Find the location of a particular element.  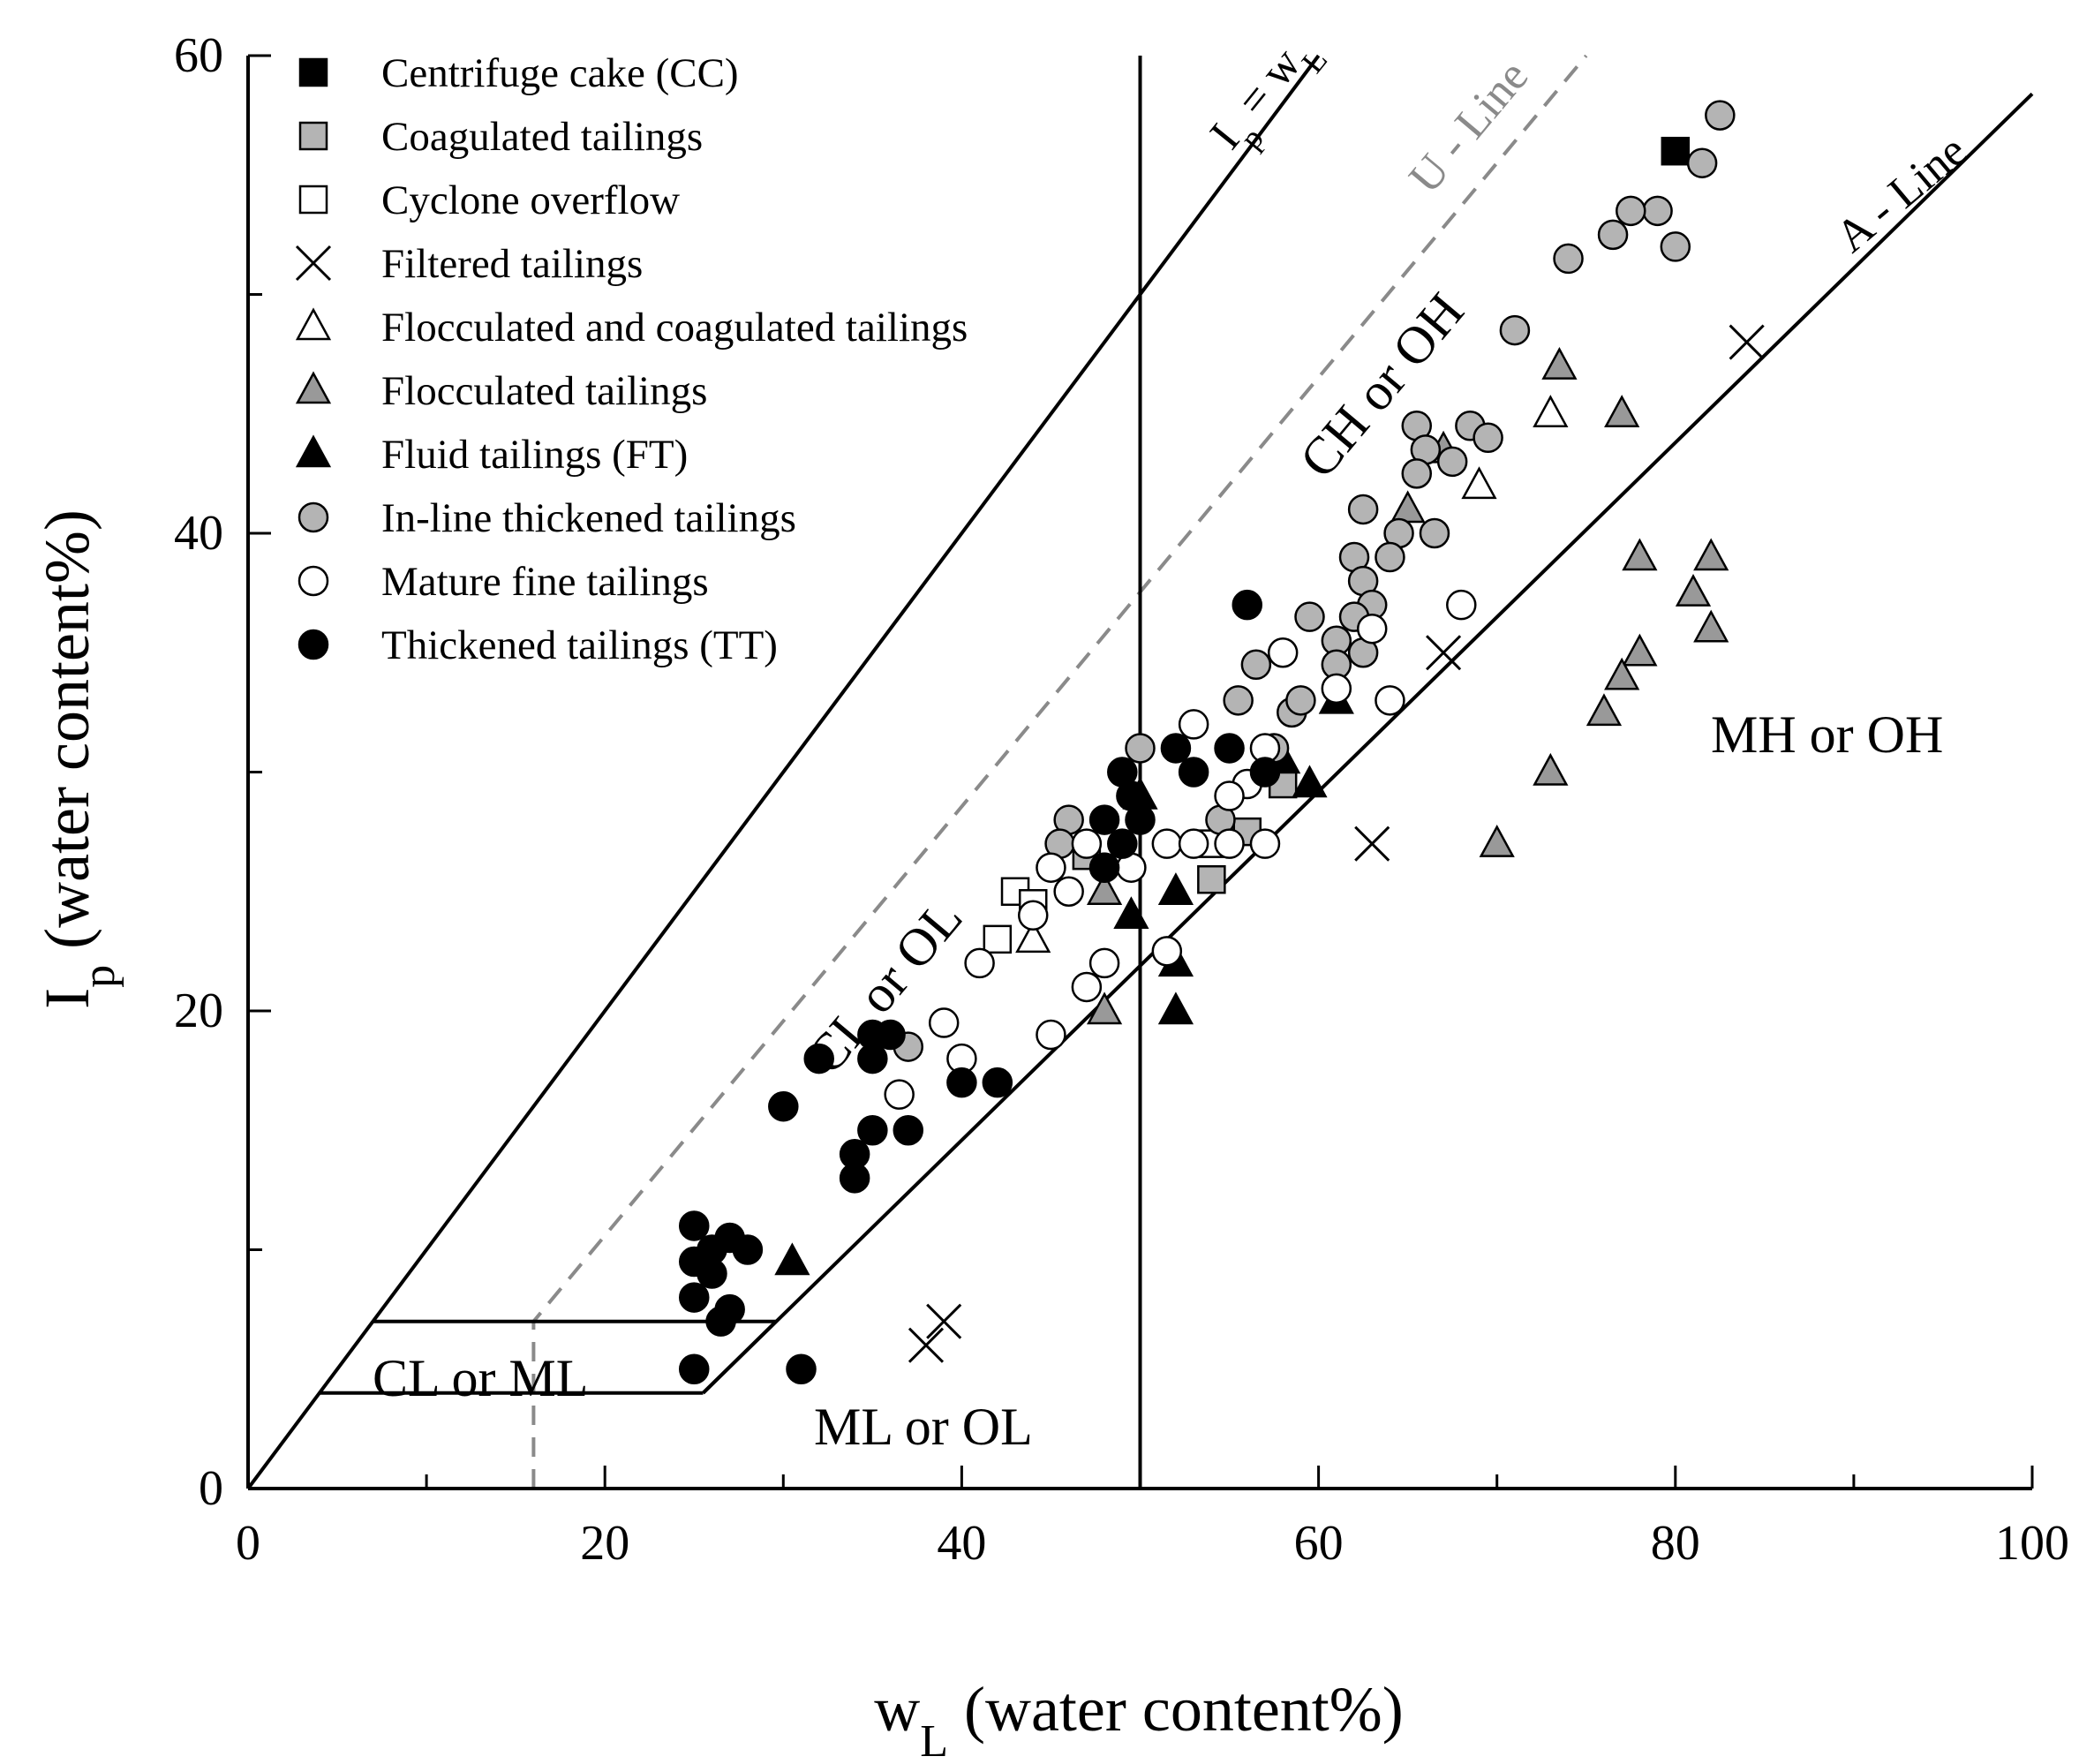

y-tick-label: 20 is located at coordinates (198, 1011).